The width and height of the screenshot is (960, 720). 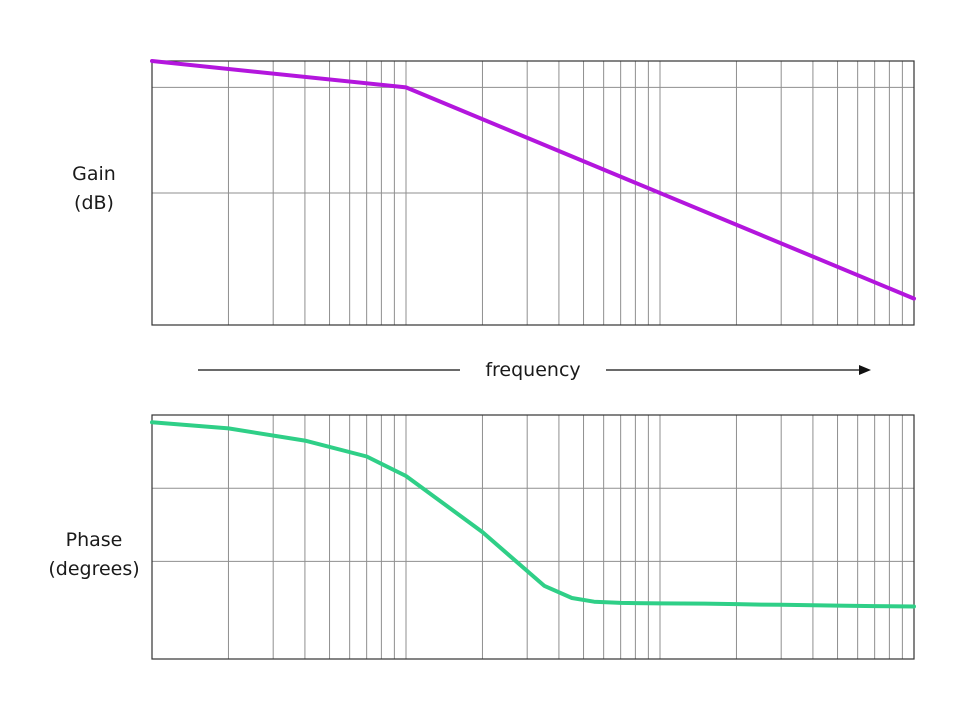 What do you see at coordinates (865, 370) in the screenshot?
I see `frequency-arrowhead-icon` at bounding box center [865, 370].